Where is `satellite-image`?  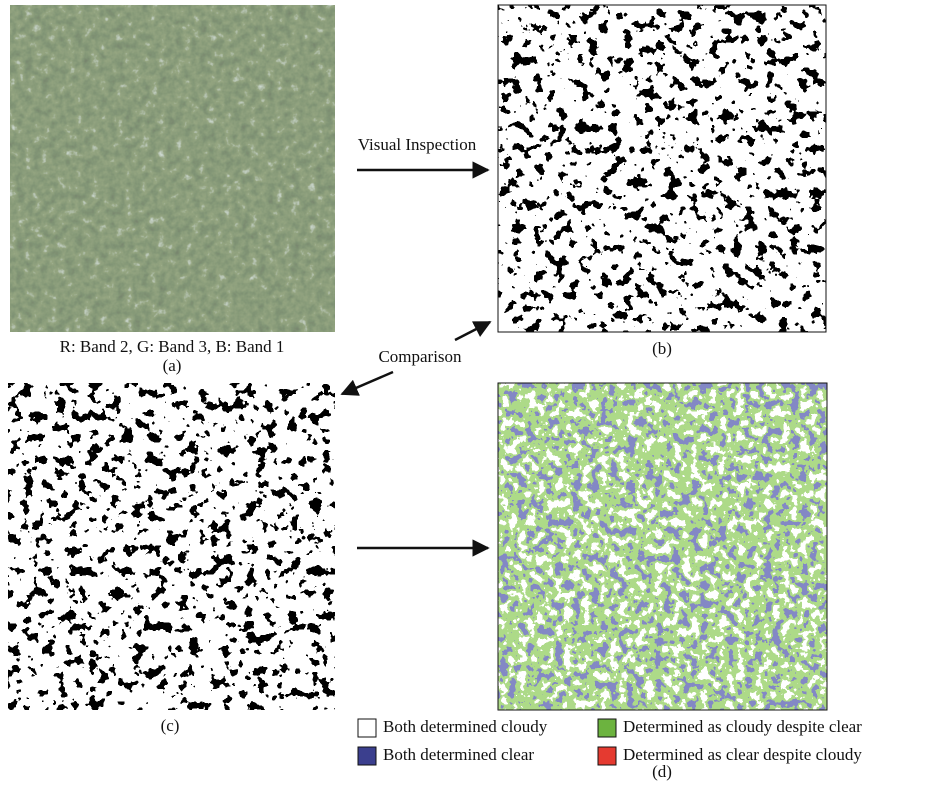
satellite-image is located at coordinates (172, 168).